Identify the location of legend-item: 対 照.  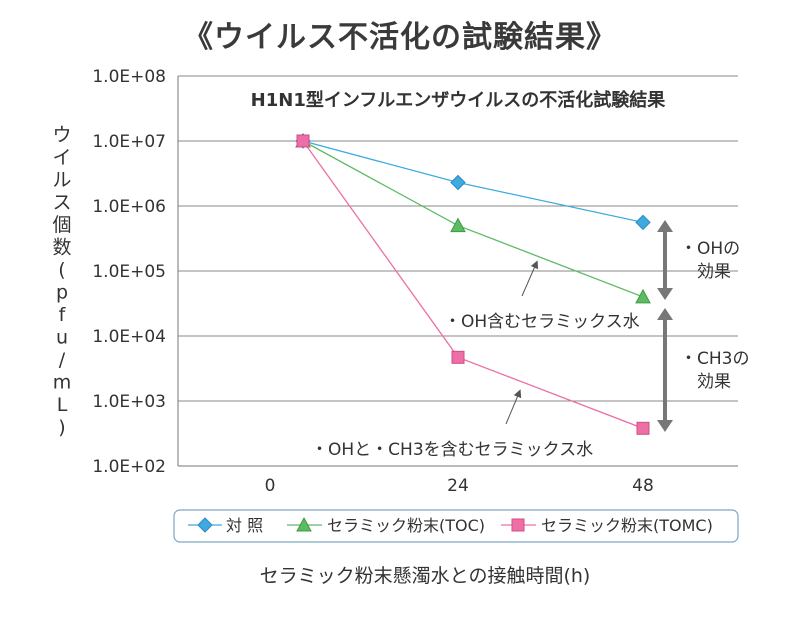
(225, 525).